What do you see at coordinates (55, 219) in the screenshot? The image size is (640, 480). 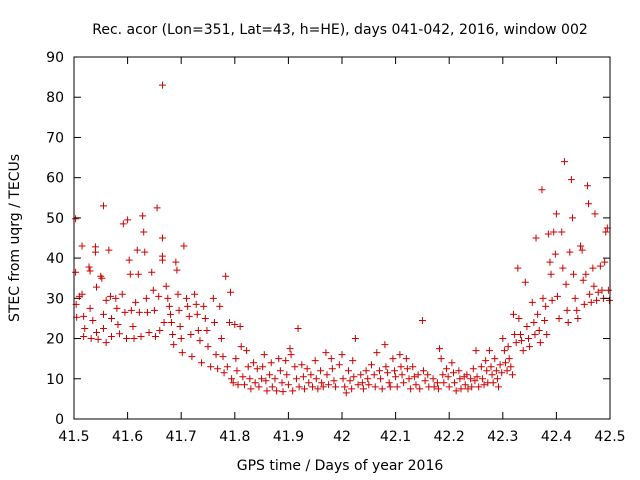 I see `y-tick-label: 50` at bounding box center [55, 219].